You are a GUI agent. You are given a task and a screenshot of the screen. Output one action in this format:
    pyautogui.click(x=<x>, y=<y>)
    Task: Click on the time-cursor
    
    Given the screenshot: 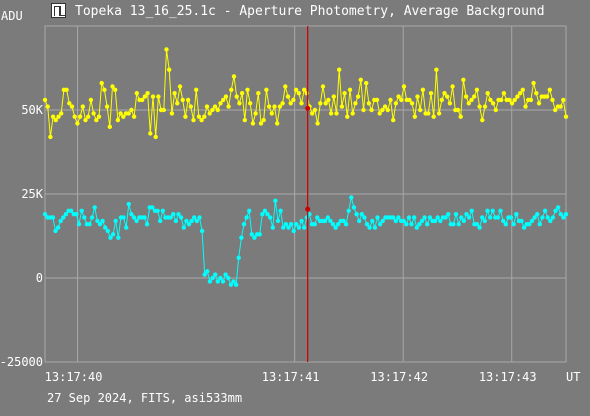 What is the action you would take?
    pyautogui.click(x=308, y=194)
    